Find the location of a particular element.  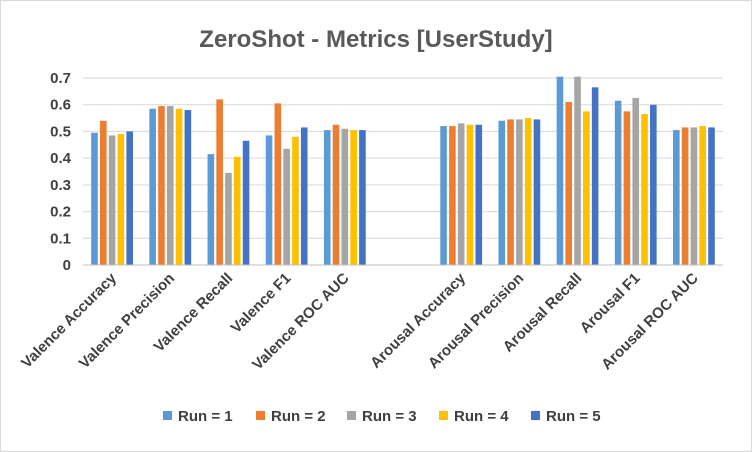

legend: Run = 1 Run = 2 Run = 3 Run = 4 Run = 5 is located at coordinates (382, 416).